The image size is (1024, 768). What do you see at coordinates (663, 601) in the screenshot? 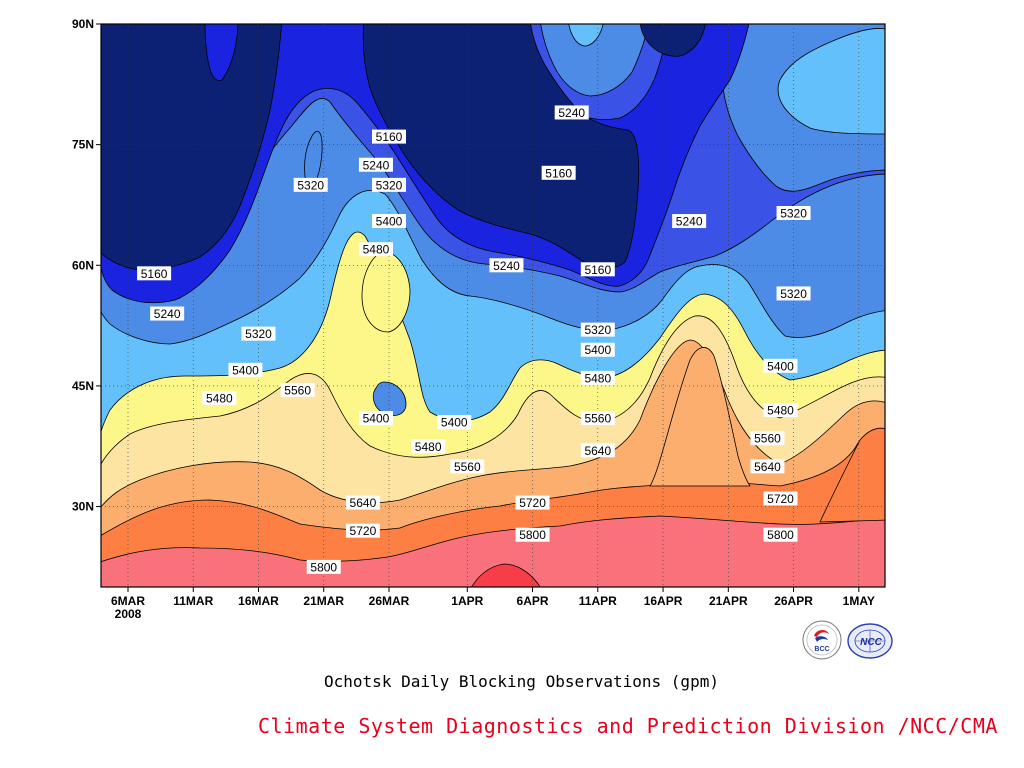
I see `x-tick-label: 16APR` at bounding box center [663, 601].